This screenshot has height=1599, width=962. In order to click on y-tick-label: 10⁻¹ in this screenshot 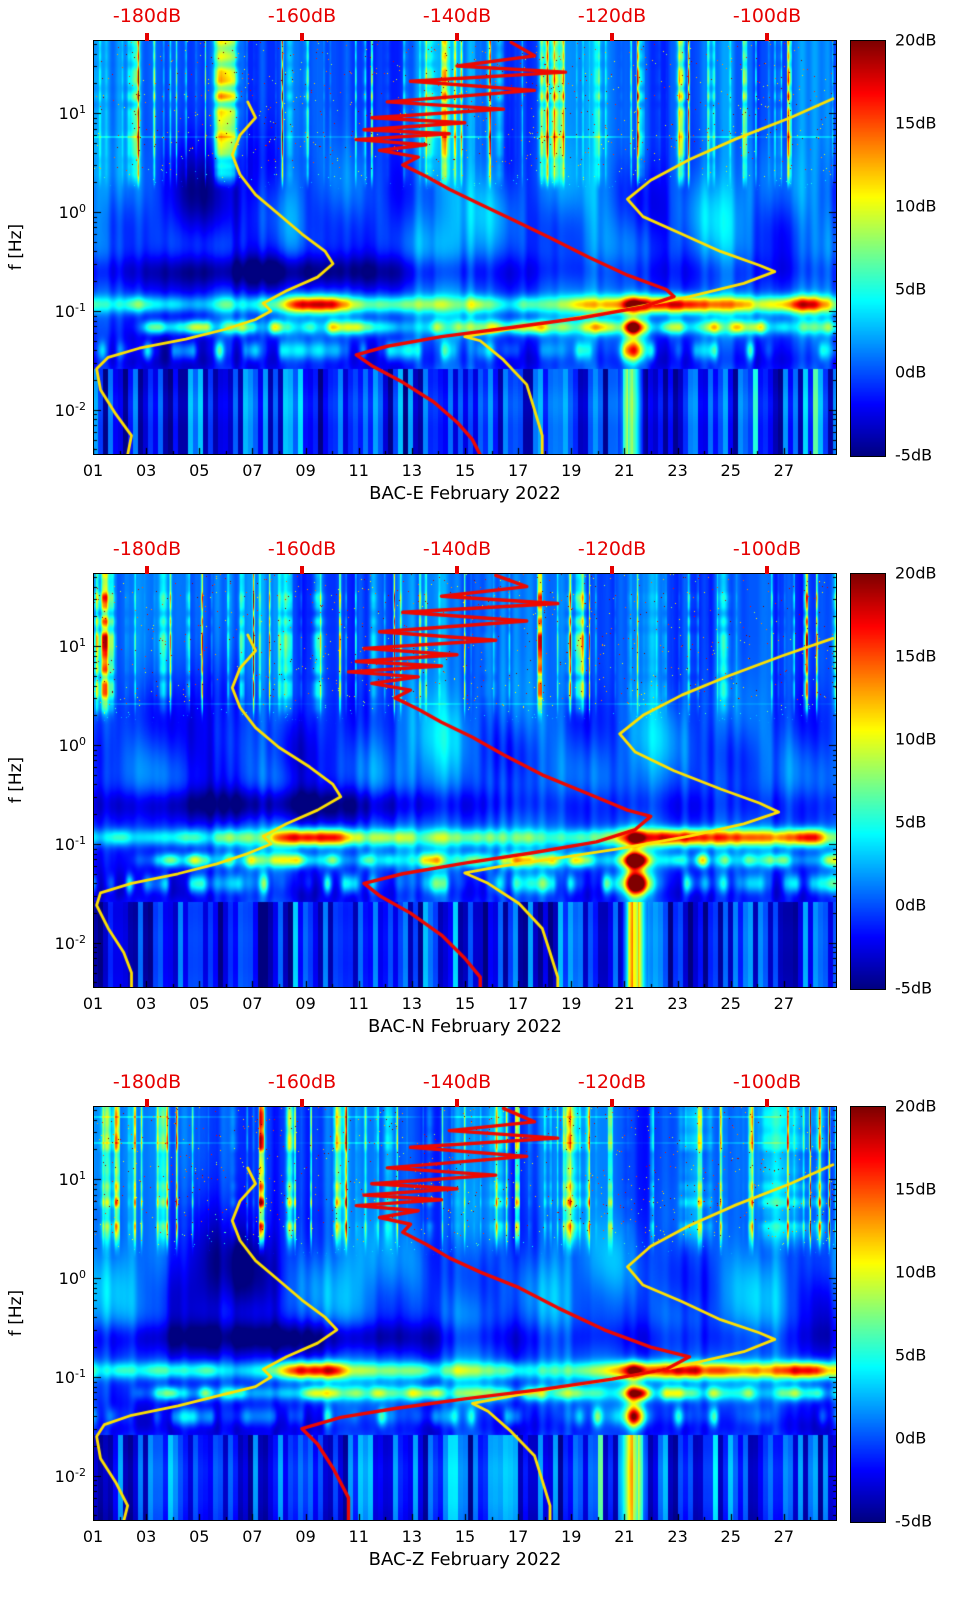, I will do `click(70, 1377)`.